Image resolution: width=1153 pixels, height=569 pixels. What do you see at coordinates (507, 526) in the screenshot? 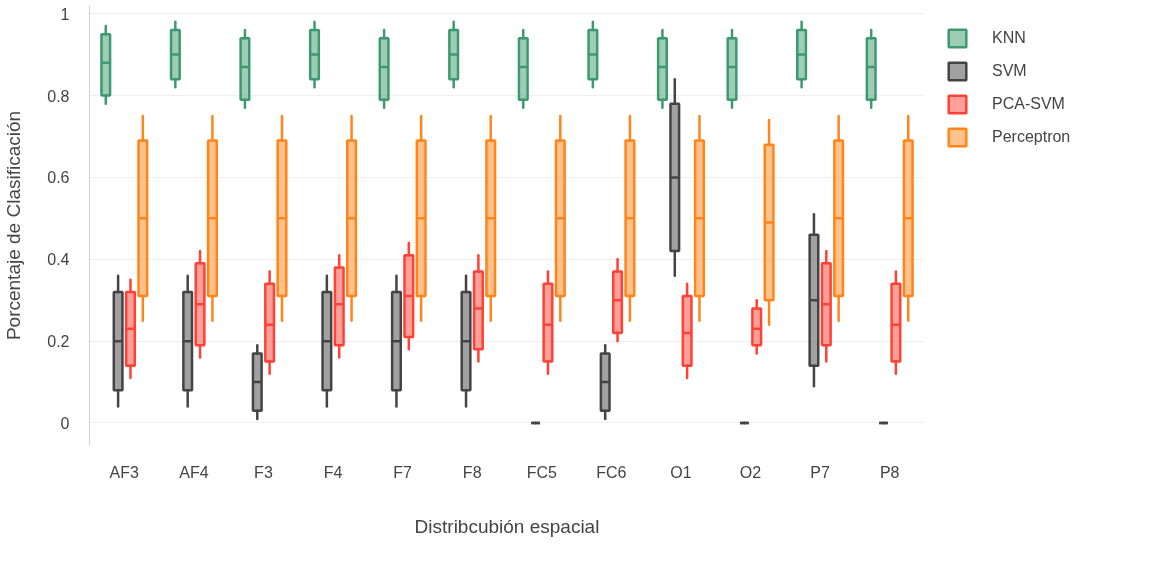
I see `x-axis-title: Distribcubión espacial` at bounding box center [507, 526].